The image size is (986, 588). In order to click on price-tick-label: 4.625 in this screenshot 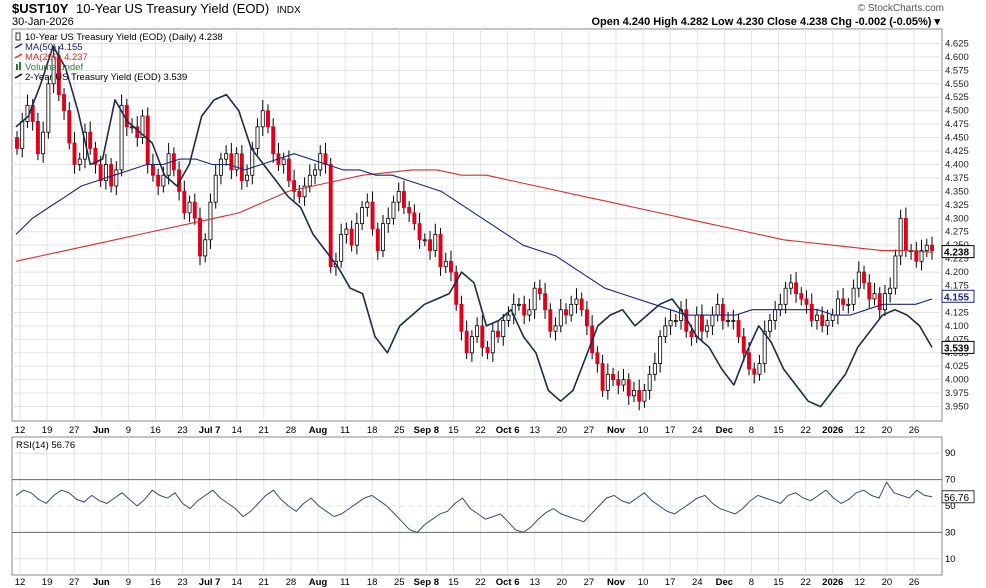, I will do `click(957, 43)`.